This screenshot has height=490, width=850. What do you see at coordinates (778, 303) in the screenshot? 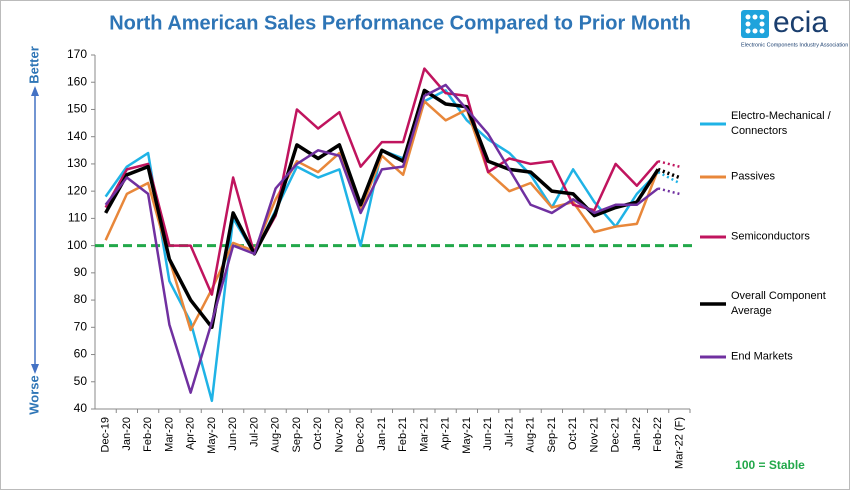
I see `legend-label: Overall Component Average` at bounding box center [778, 303].